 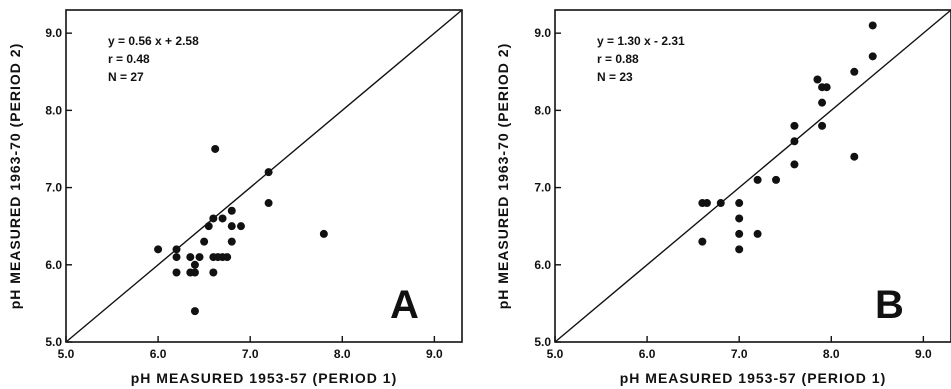 I want to click on regression-stat: N = 27, so click(x=126, y=77).